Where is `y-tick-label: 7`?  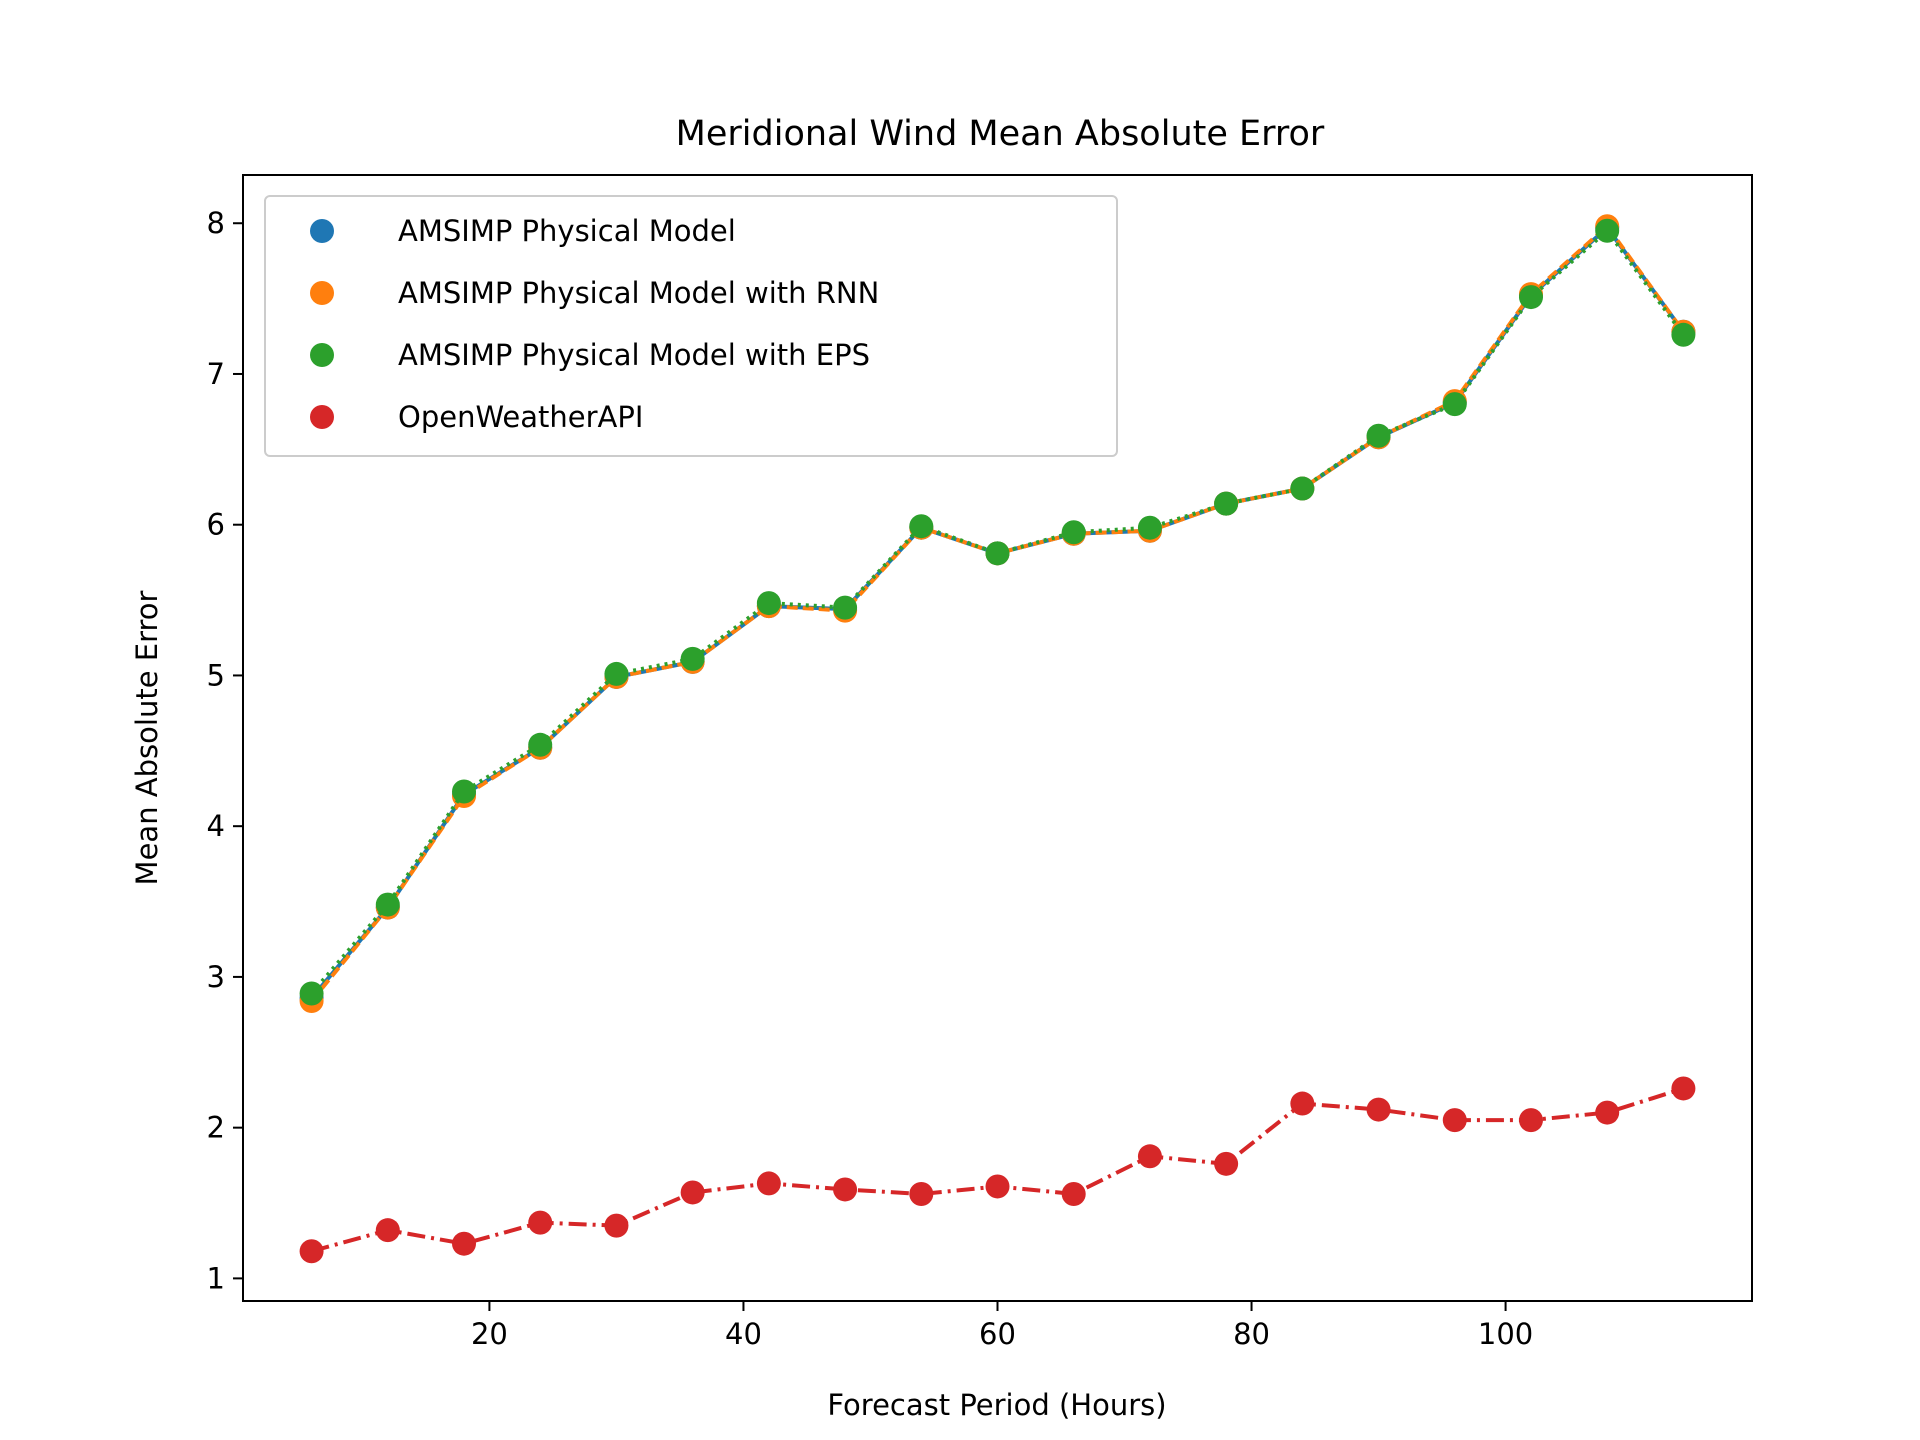
y-tick-label: 7 is located at coordinates (216, 374).